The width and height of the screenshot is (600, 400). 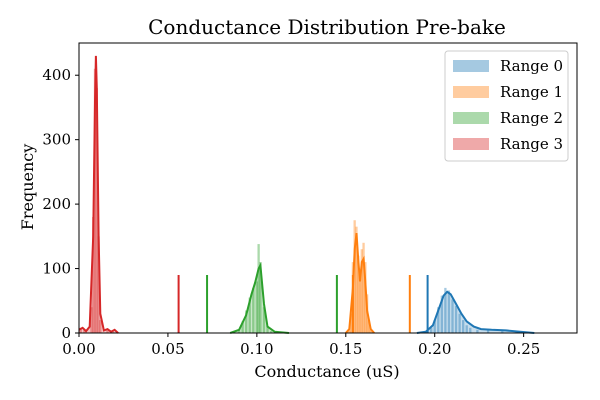 What do you see at coordinates (531, 144) in the screenshot?
I see `legend-label: Range 3` at bounding box center [531, 144].